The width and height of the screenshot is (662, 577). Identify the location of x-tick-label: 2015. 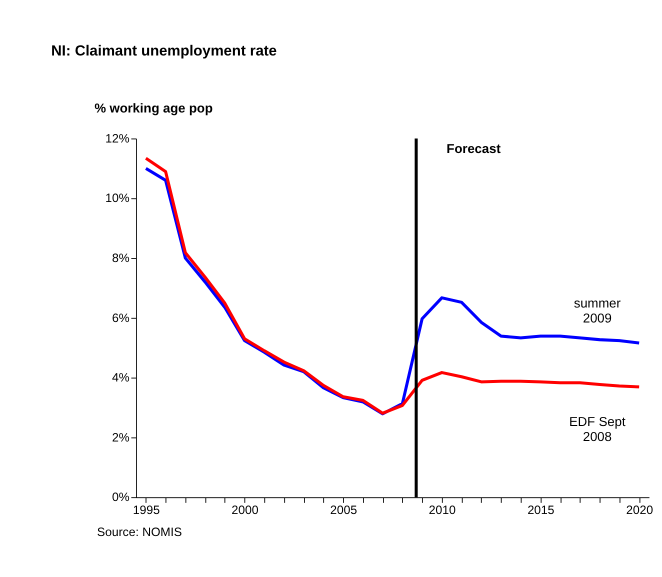
(541, 510).